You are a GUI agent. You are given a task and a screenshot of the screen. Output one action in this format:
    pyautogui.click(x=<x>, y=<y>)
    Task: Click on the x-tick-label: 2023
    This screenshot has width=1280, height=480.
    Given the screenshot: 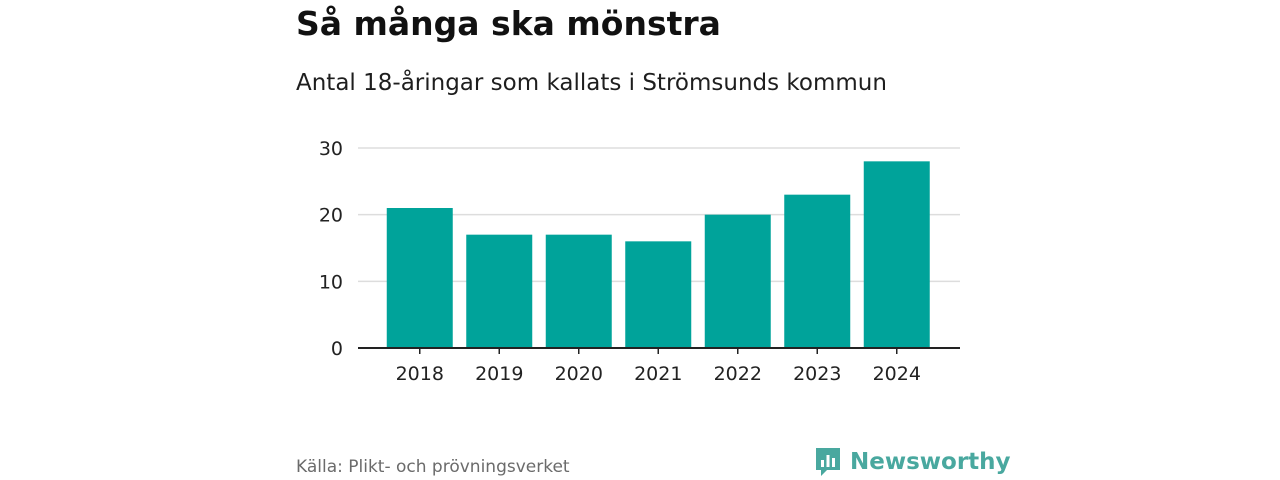 What is the action you would take?
    pyautogui.click(x=817, y=374)
    